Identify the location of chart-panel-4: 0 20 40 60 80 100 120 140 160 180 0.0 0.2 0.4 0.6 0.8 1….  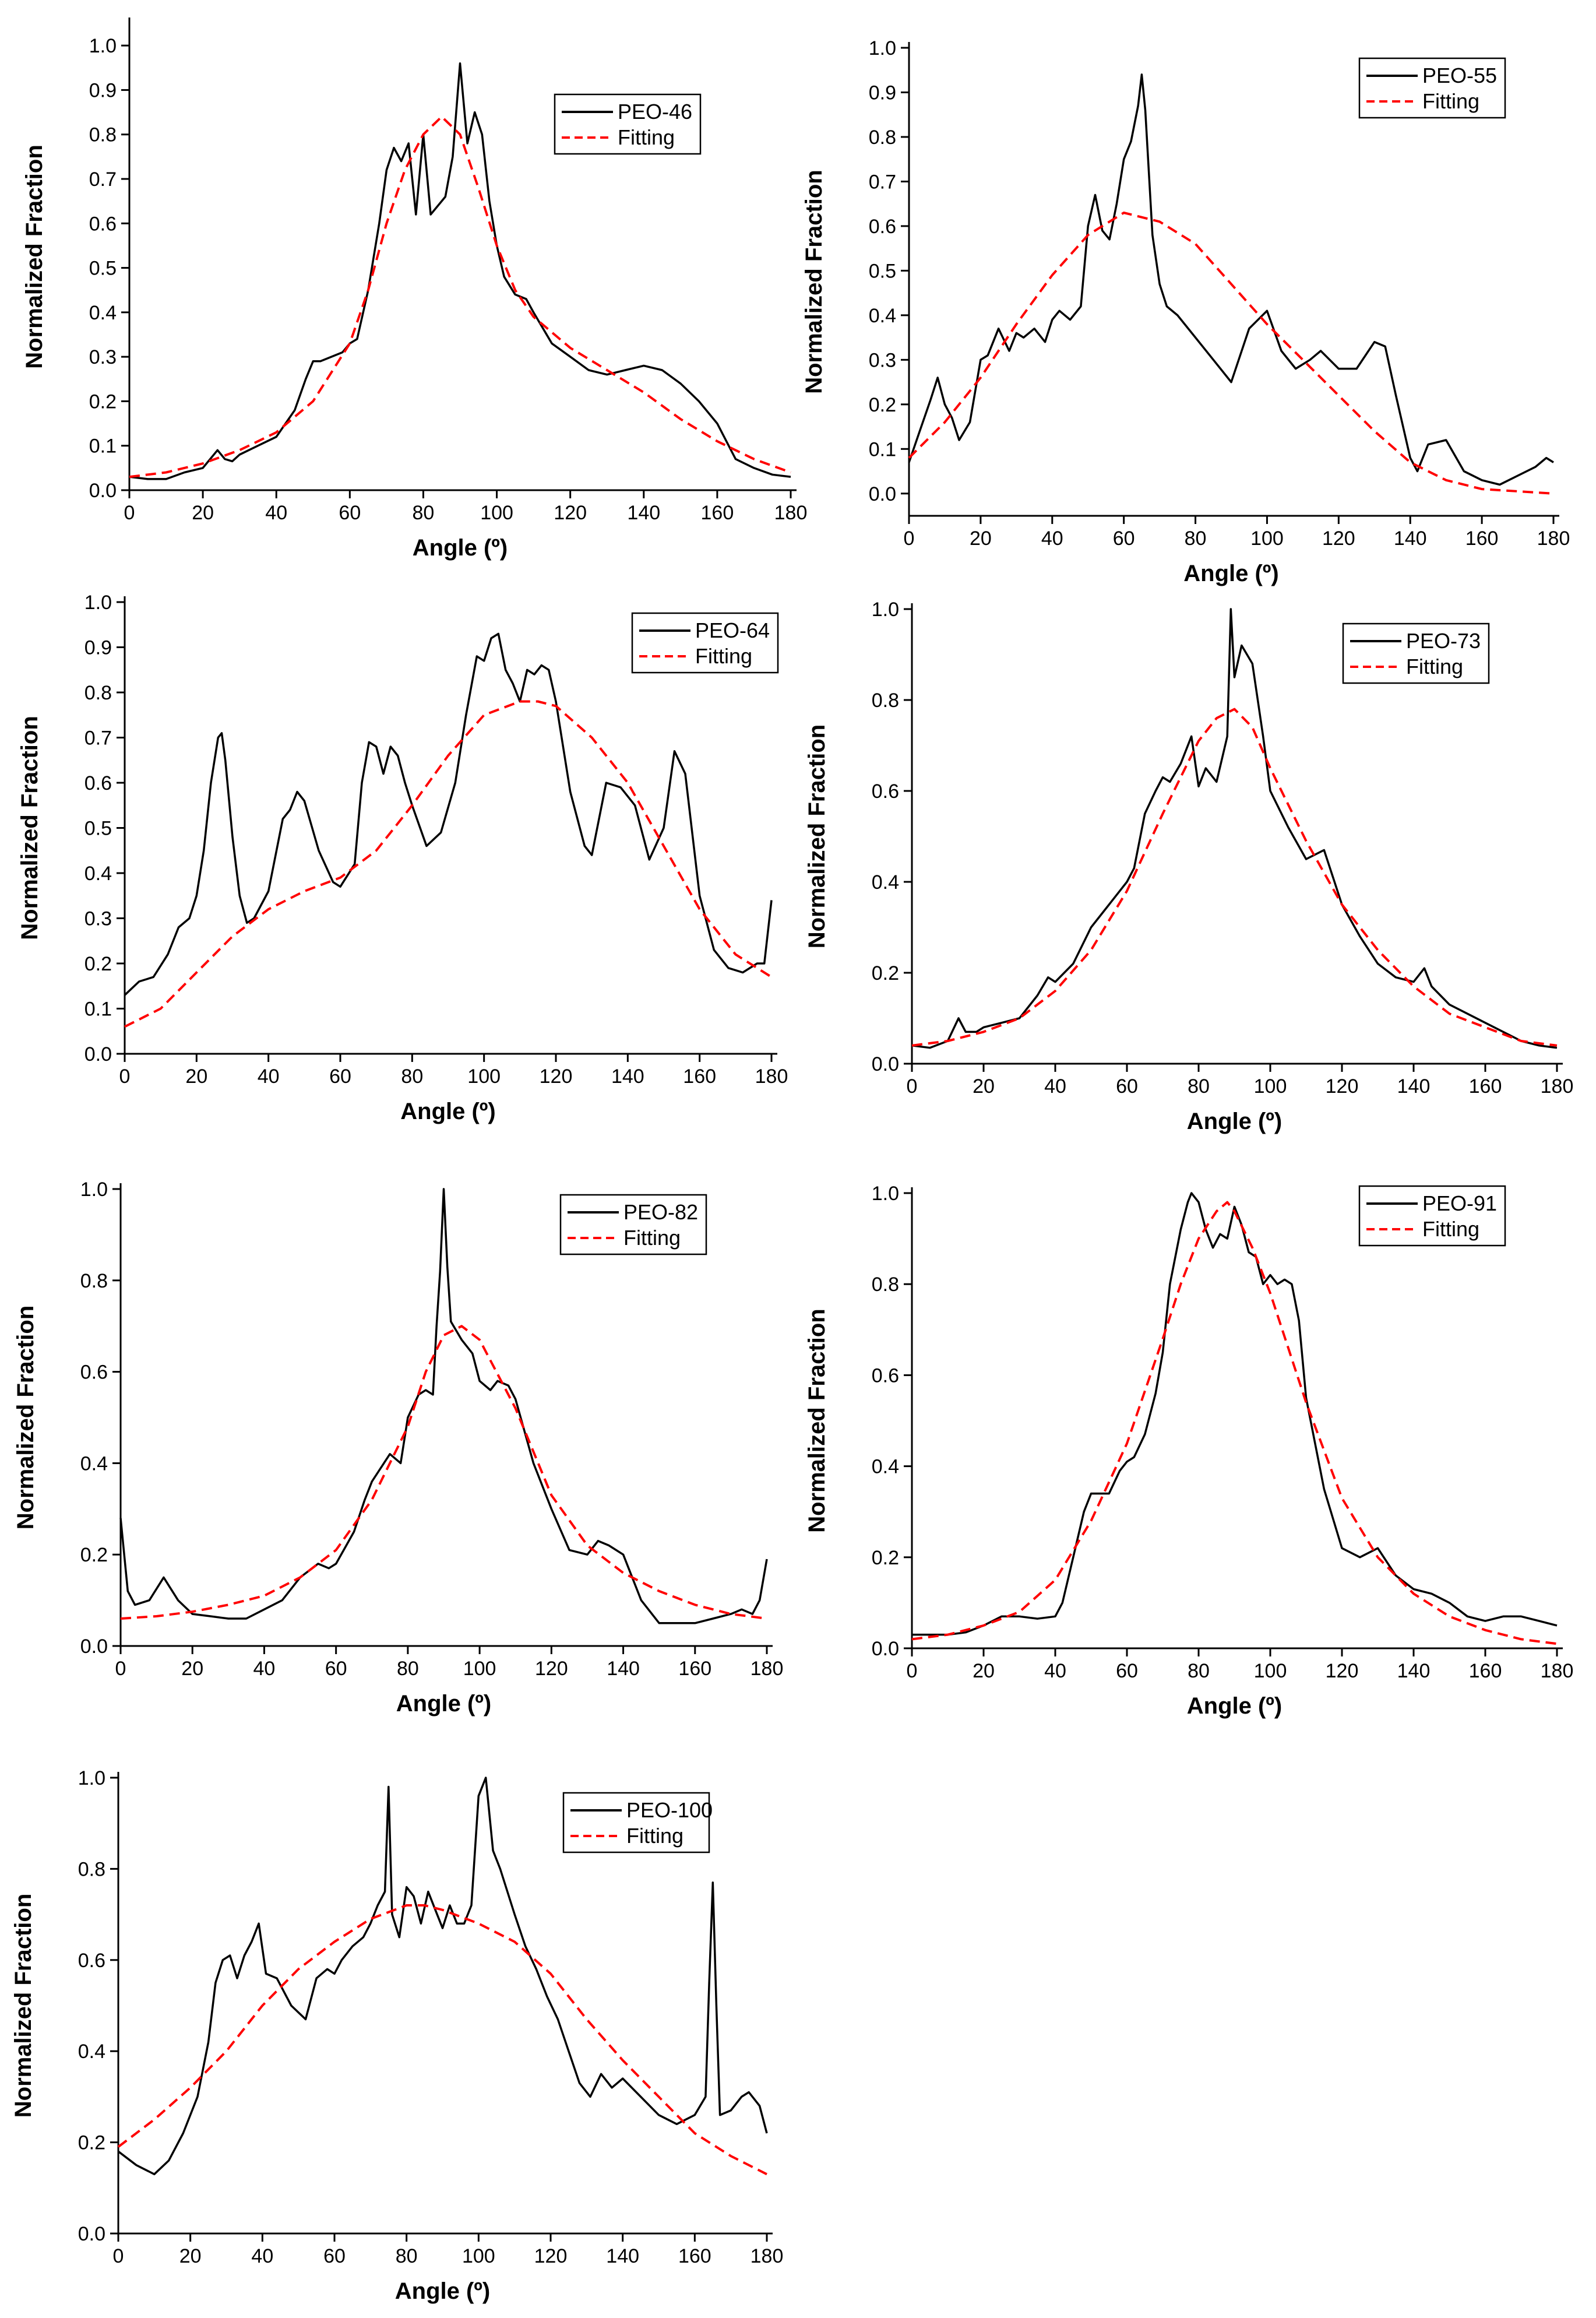
(398, 1448).